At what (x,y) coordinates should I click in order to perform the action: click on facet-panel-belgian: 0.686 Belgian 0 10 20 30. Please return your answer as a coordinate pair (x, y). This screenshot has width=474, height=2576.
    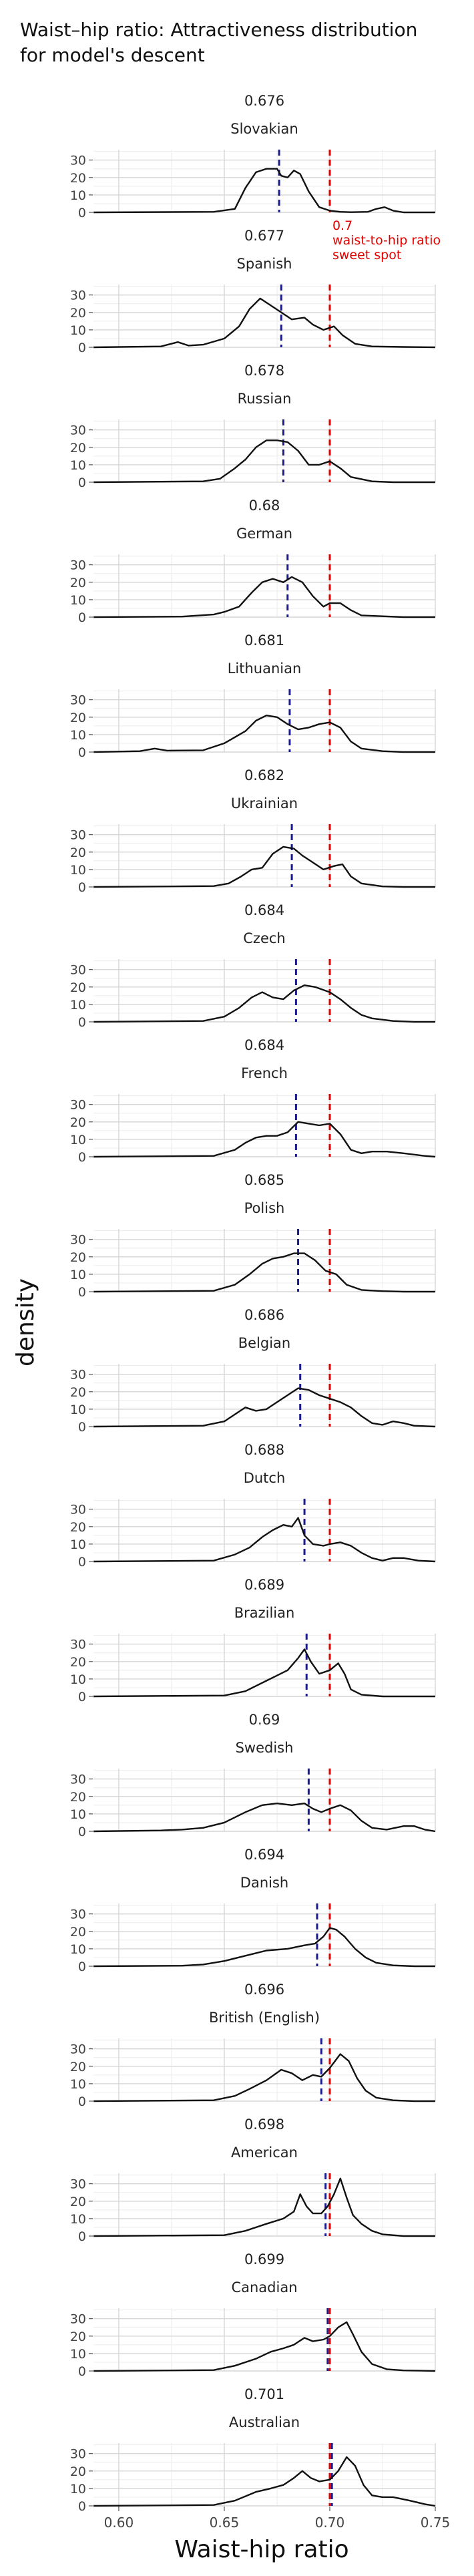
    Looking at the image, I should click on (253, 1371).